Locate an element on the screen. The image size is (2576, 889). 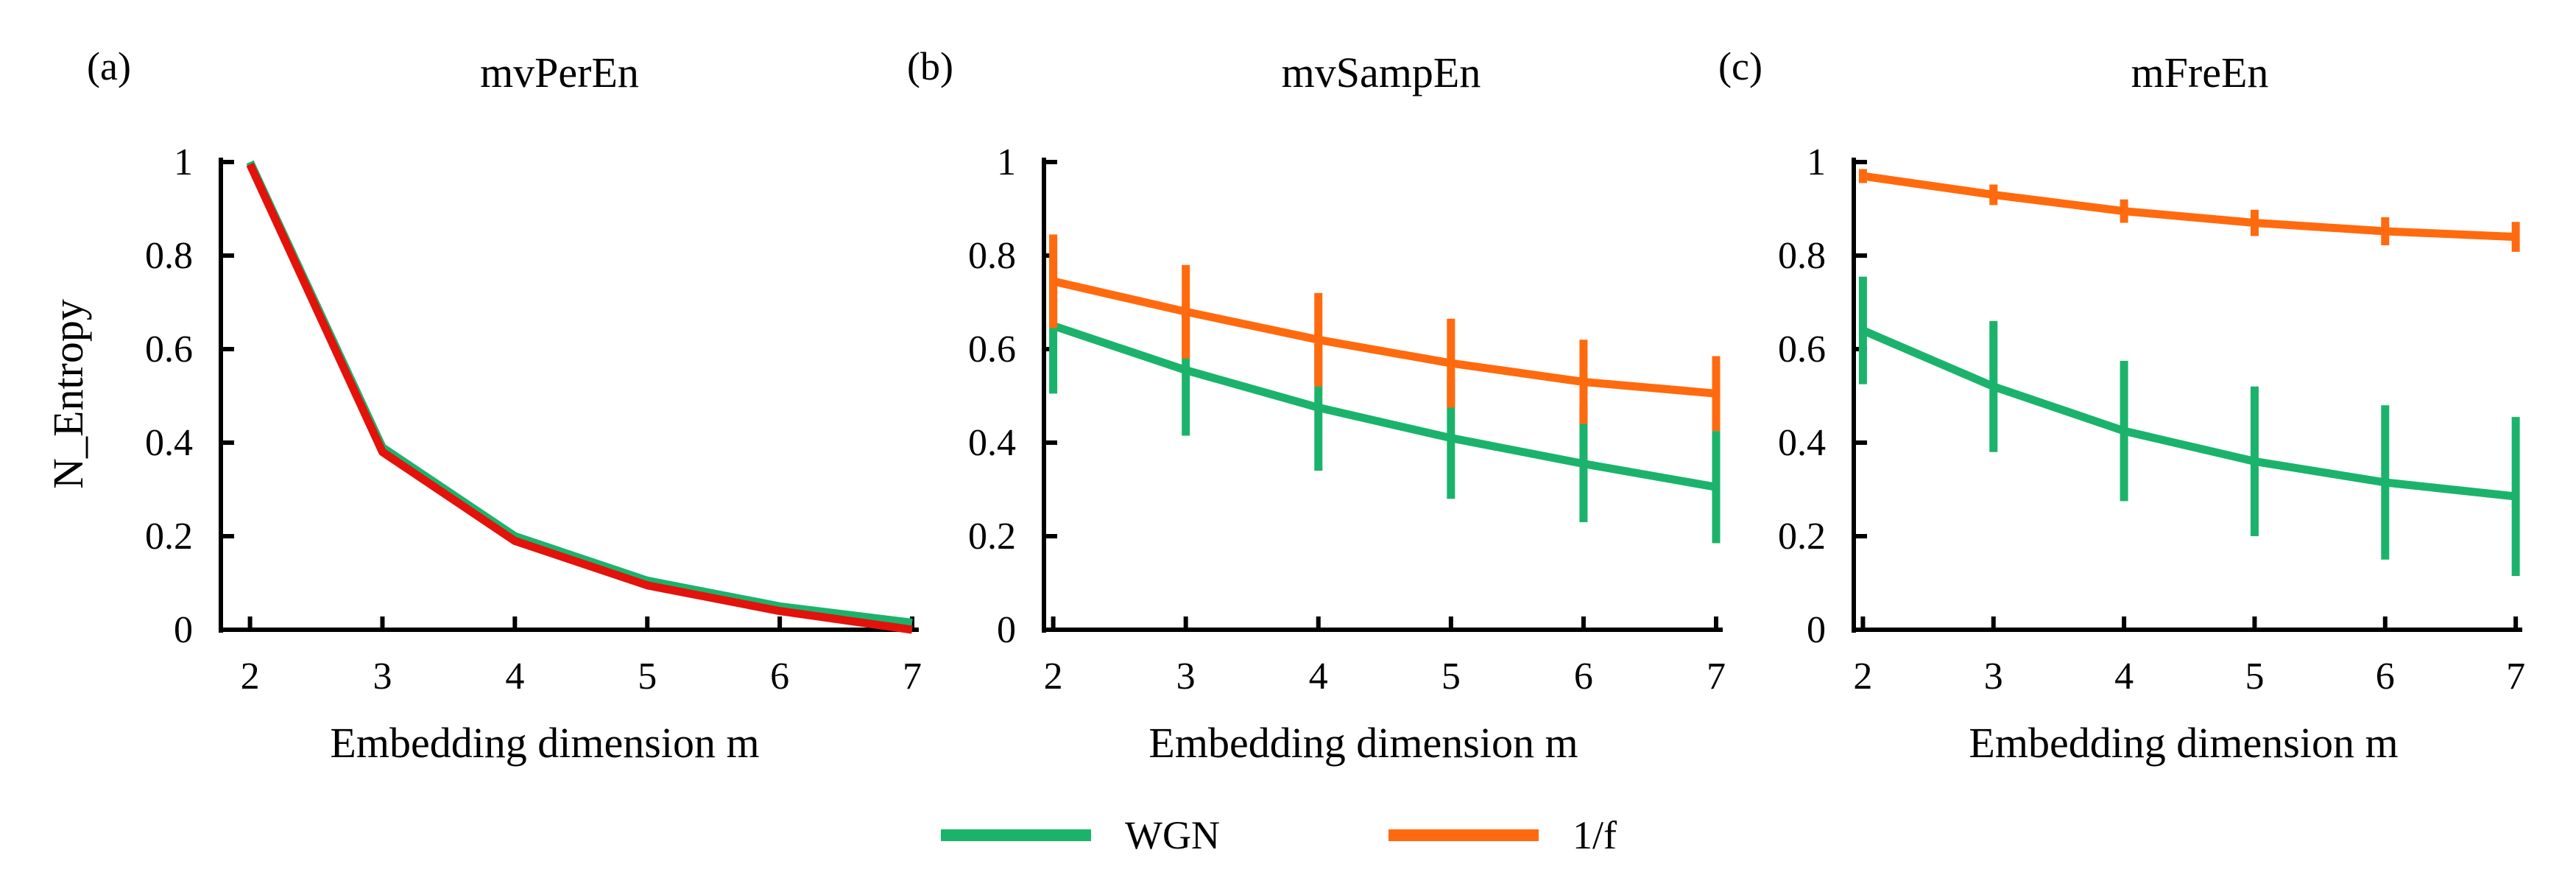
panel-b-title: mvSampEn is located at coordinates (1381, 72).